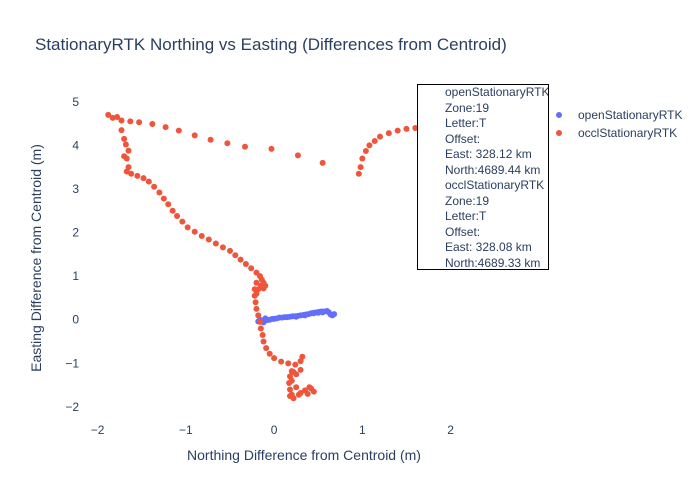  I want to click on annotation-line: East: 328.08 km, so click(488, 247).